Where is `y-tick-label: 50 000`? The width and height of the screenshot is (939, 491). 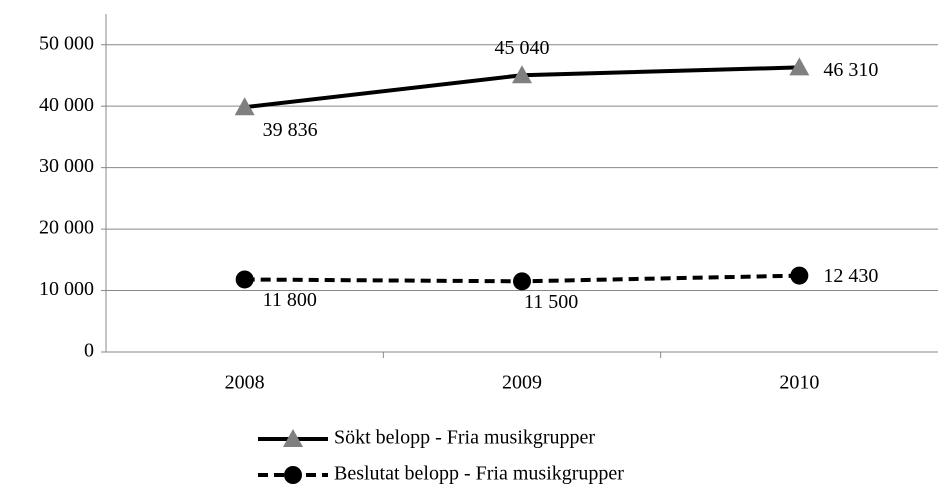 y-tick-label: 50 000 is located at coordinates (66, 43).